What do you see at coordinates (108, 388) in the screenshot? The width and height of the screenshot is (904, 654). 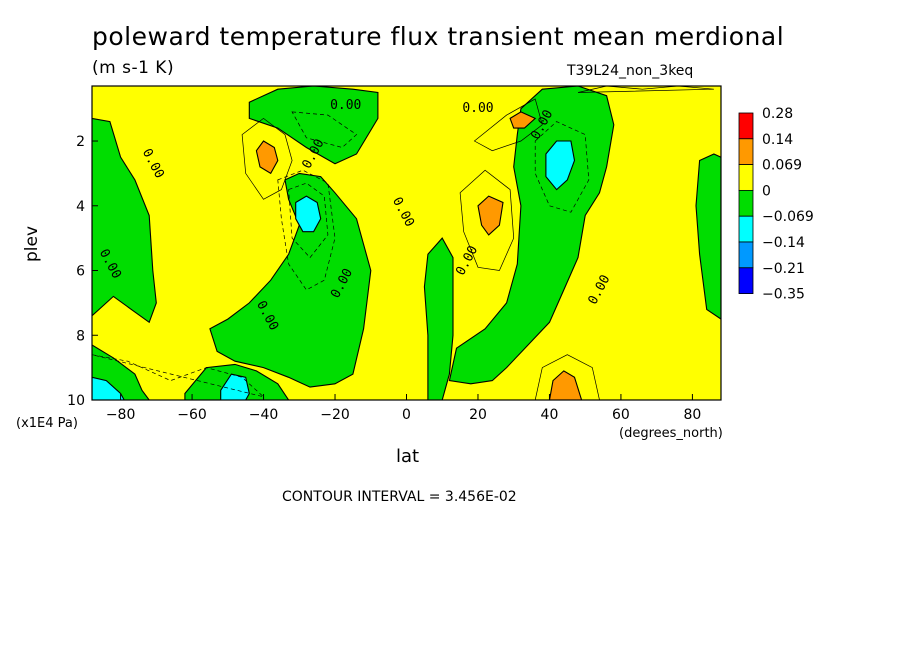 I see `neg-cyan-southwest` at bounding box center [108, 388].